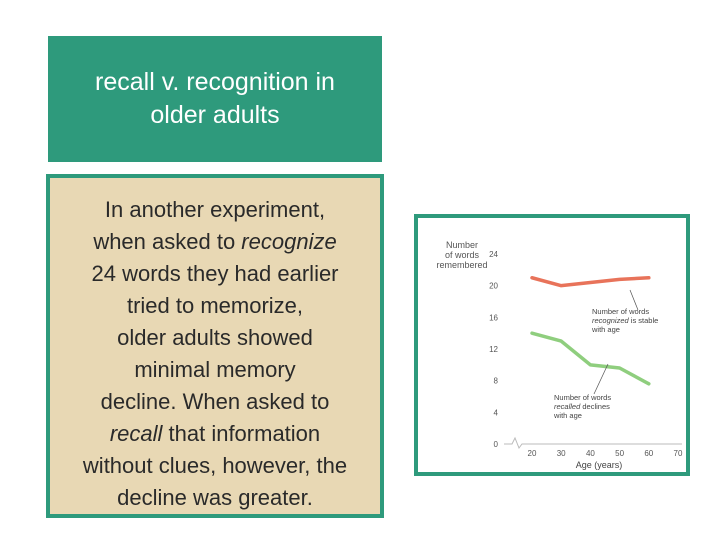 This screenshot has height=540, width=720. Describe the element at coordinates (561, 453) in the screenshot. I see `x-tick-label: 30` at that location.